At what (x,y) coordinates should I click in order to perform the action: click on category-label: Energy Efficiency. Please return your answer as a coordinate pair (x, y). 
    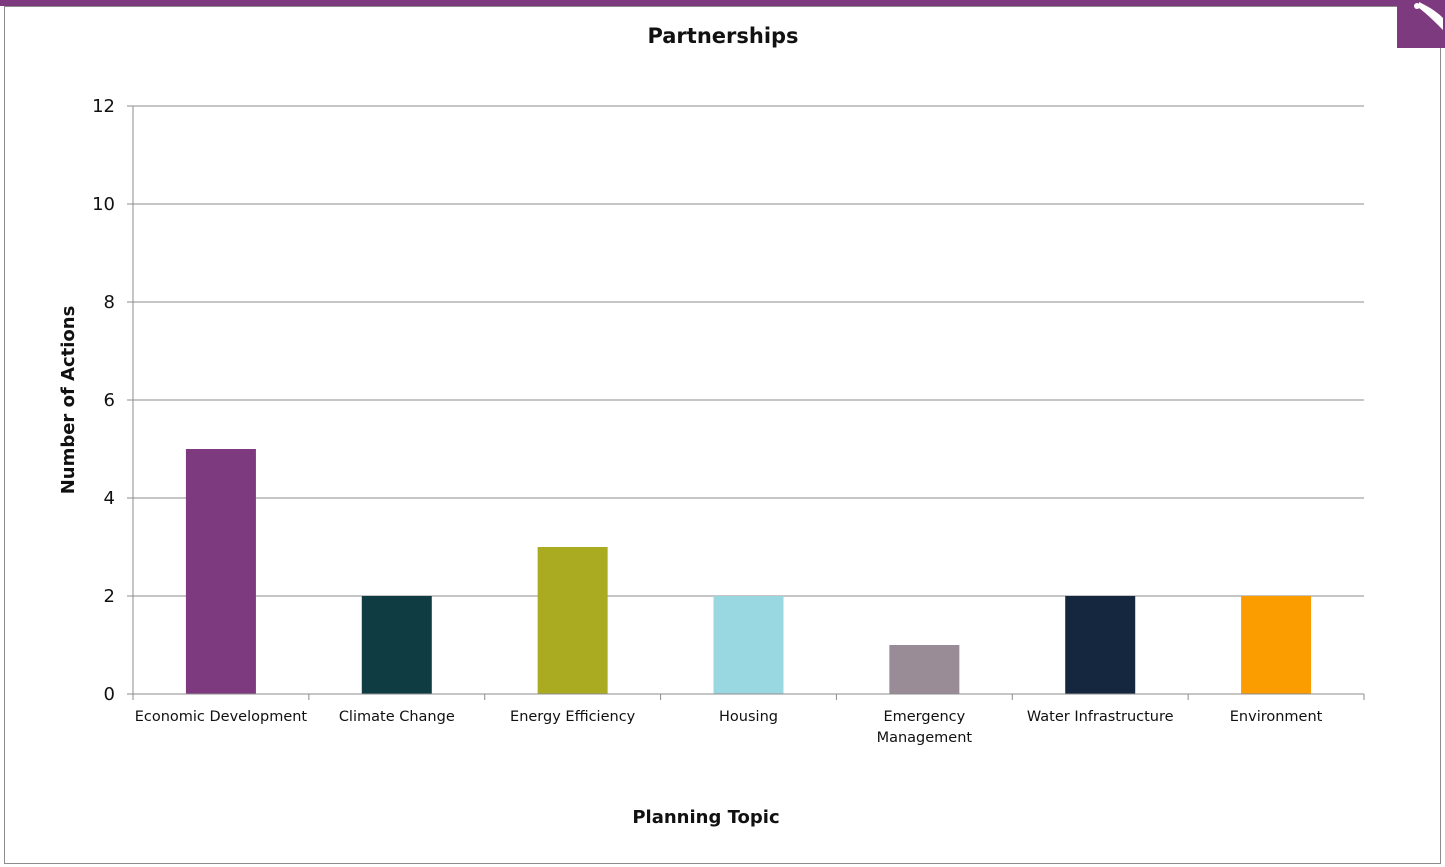
    Looking at the image, I should click on (573, 717).